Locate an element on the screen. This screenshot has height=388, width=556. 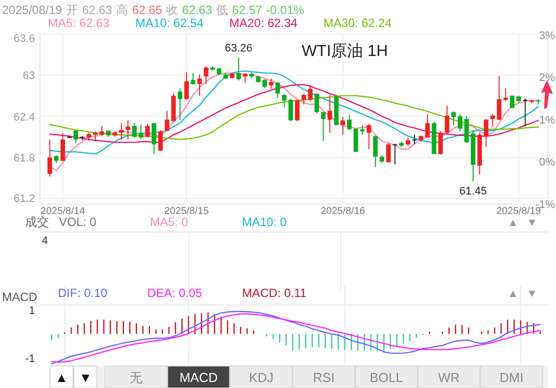
y2-tick-label: 3% is located at coordinates (547, 36).